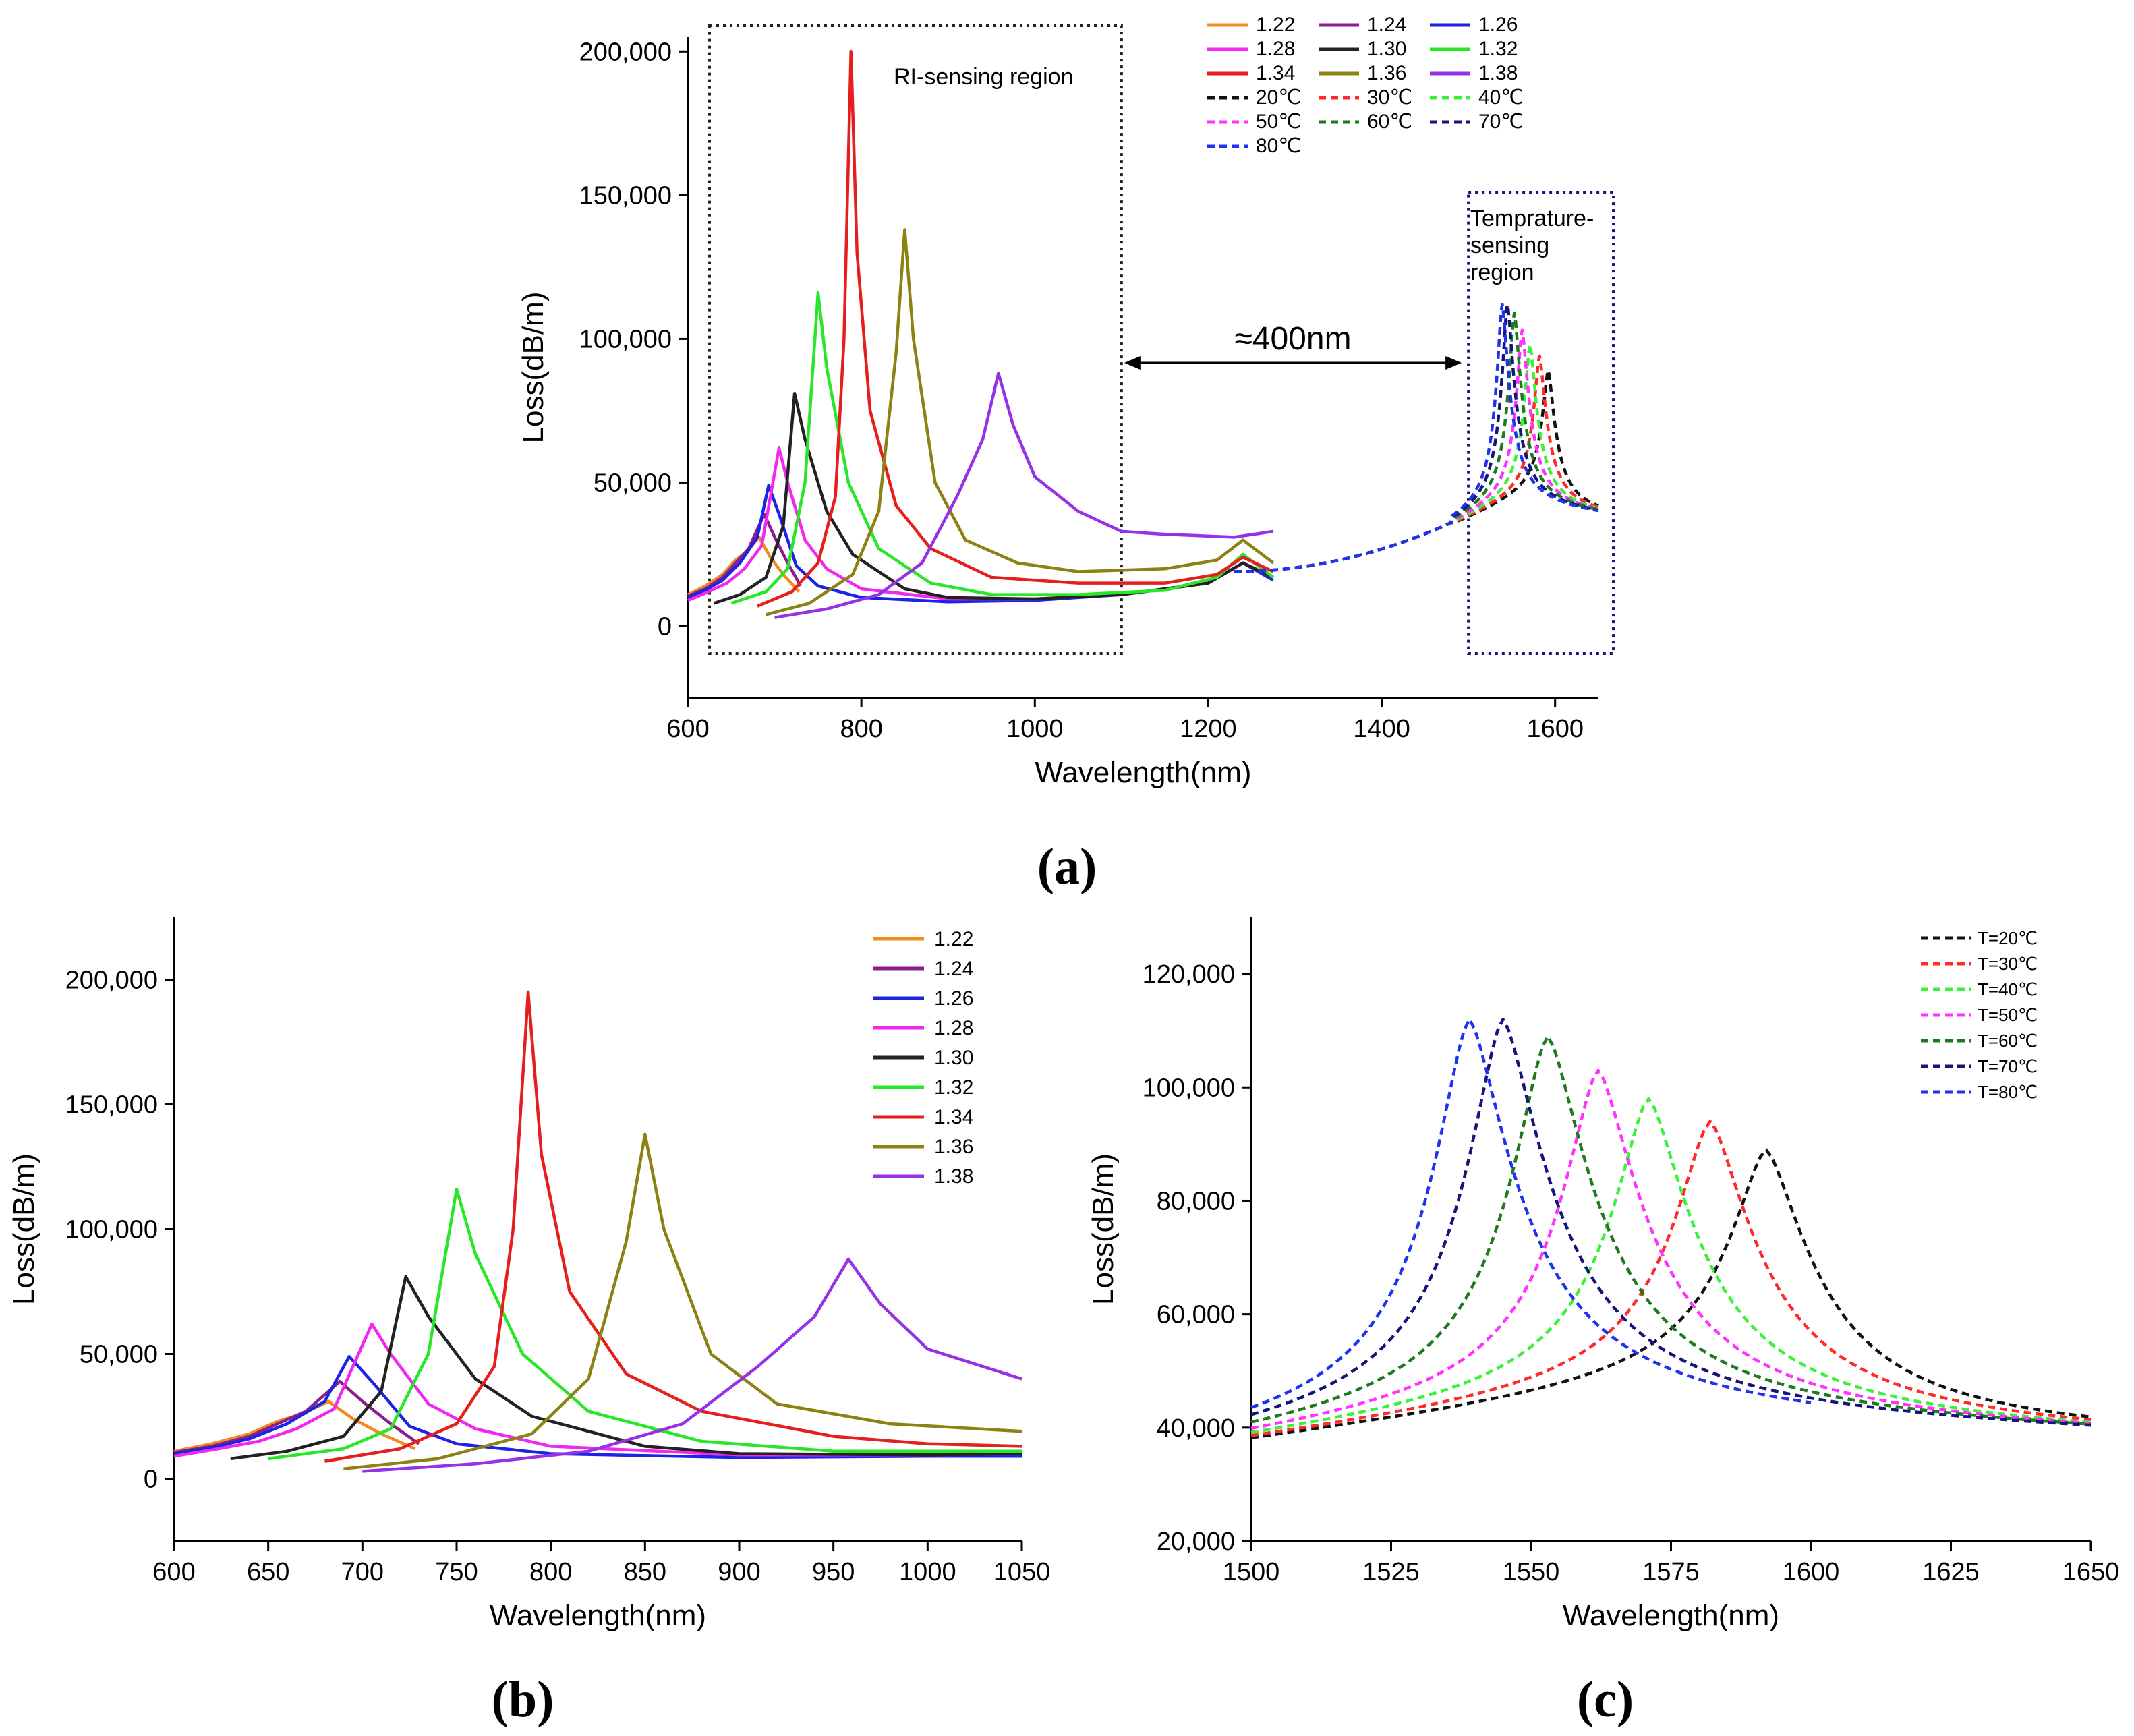  What do you see at coordinates (1532, 218) in the screenshot?
I see `temp-sensing-region-label: Temprature-` at bounding box center [1532, 218].